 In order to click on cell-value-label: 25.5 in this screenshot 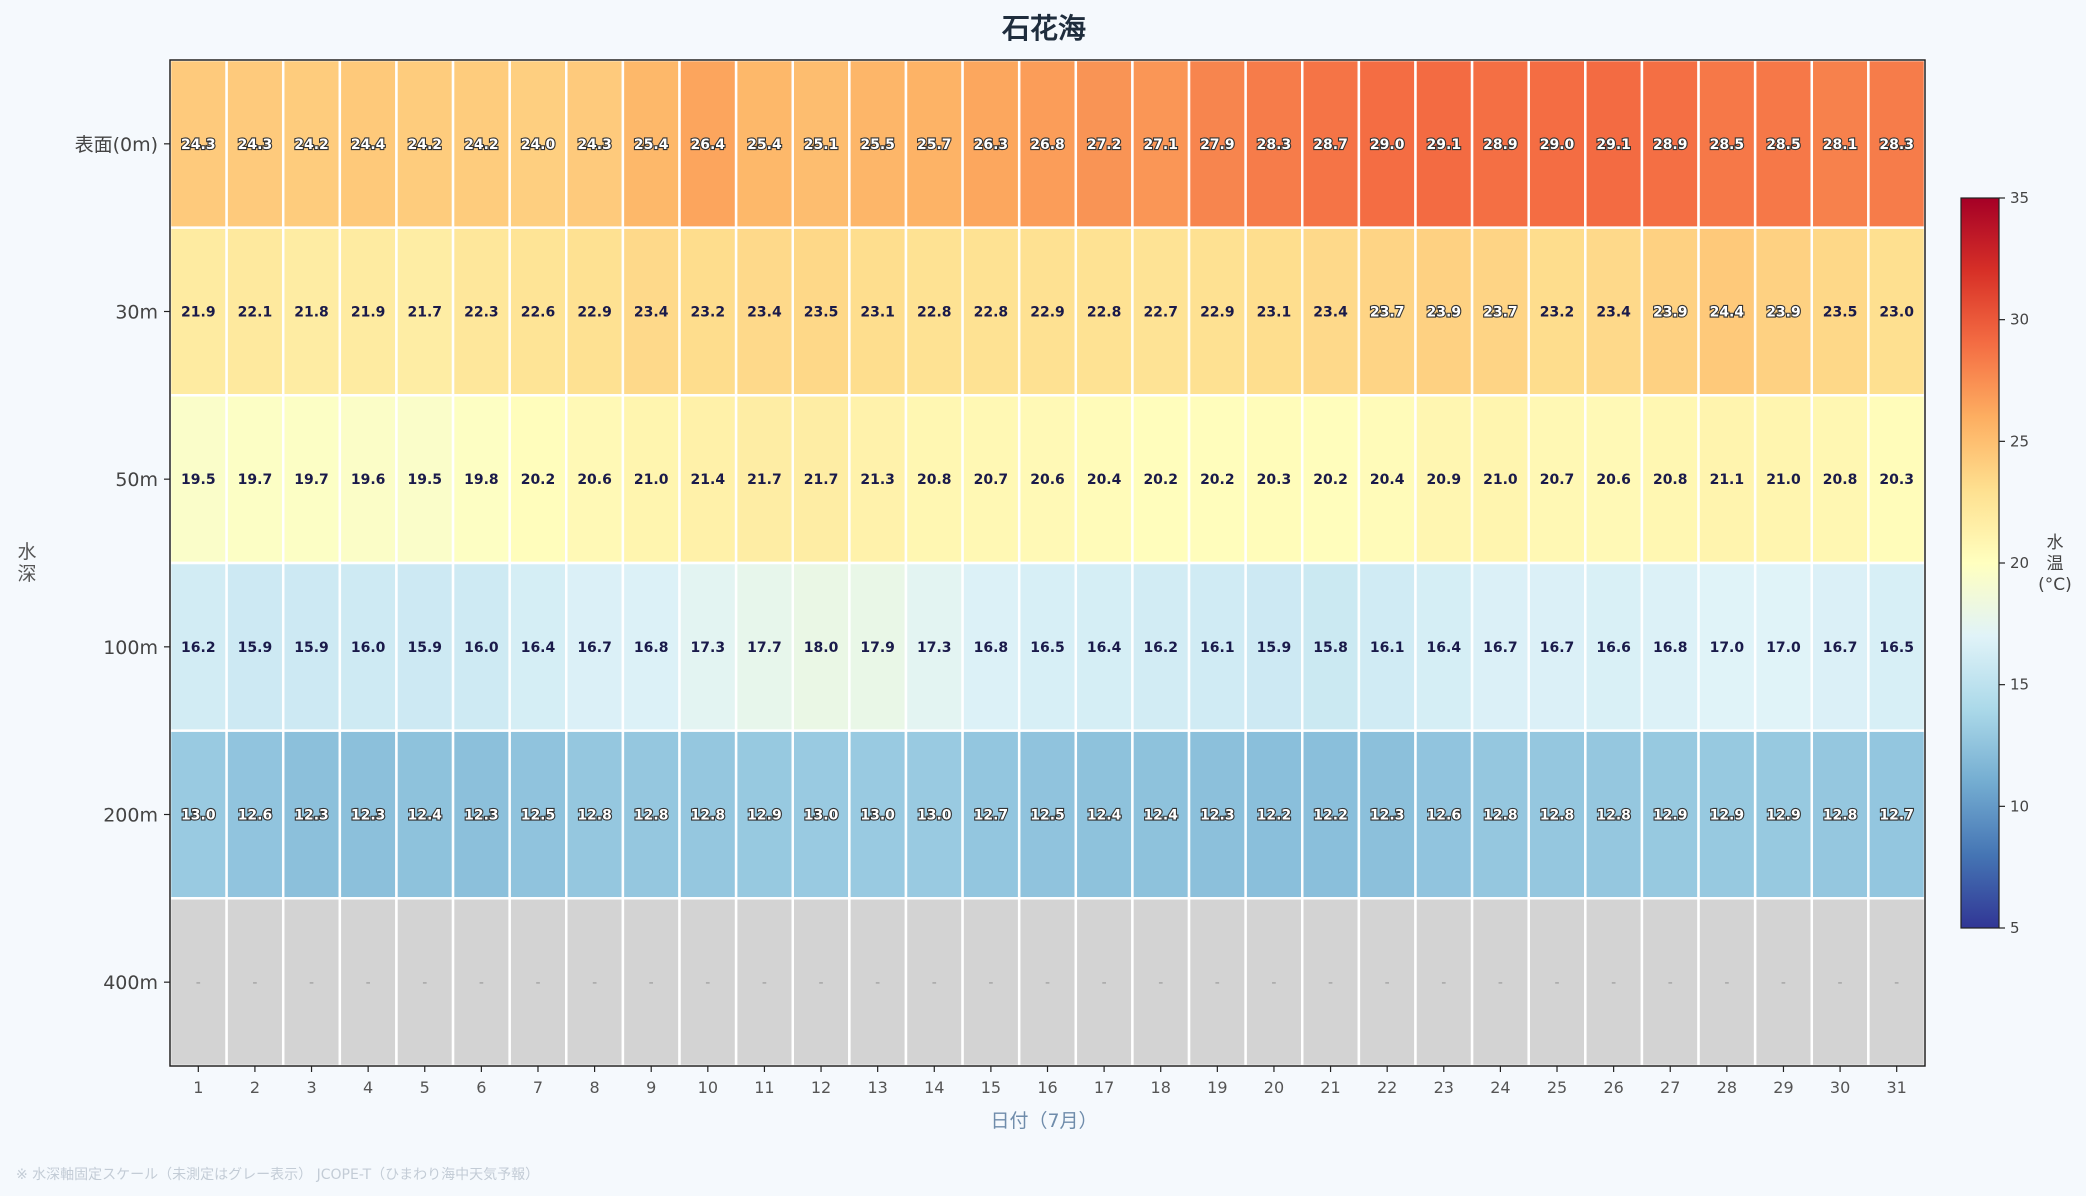, I will do `click(877, 145)`.